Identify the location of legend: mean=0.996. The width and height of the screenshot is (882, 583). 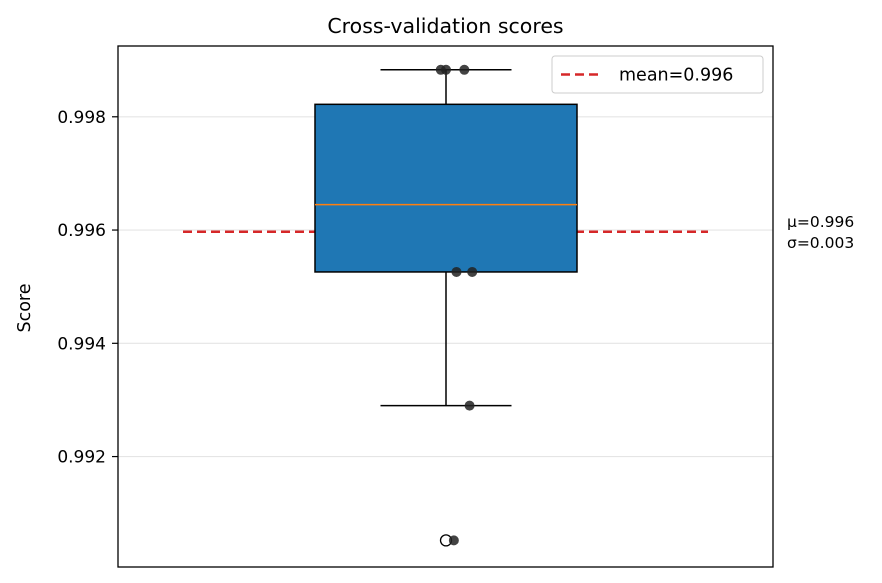
(657, 74).